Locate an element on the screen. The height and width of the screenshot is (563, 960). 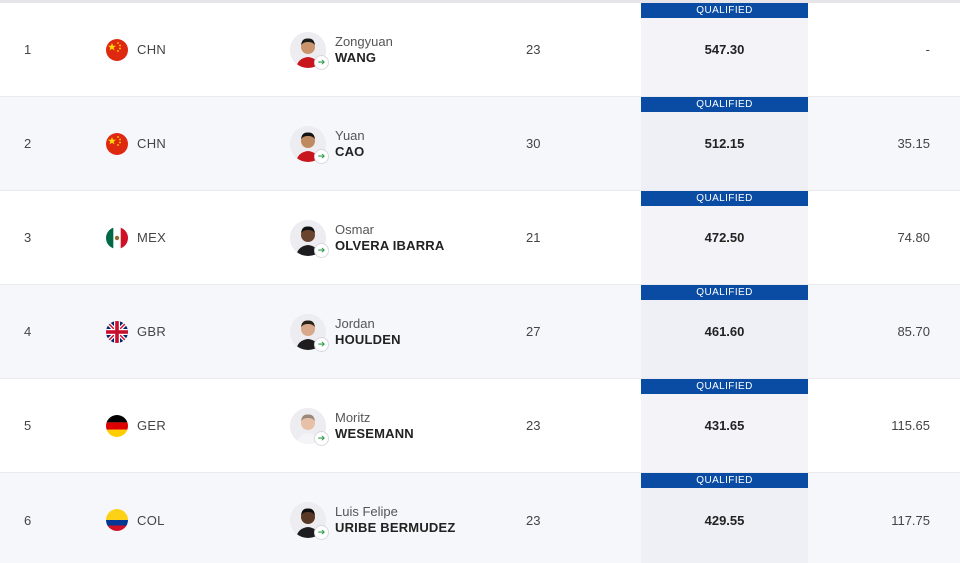
score-column: QUALIFIED 547.30 is located at coordinates (724, 49).